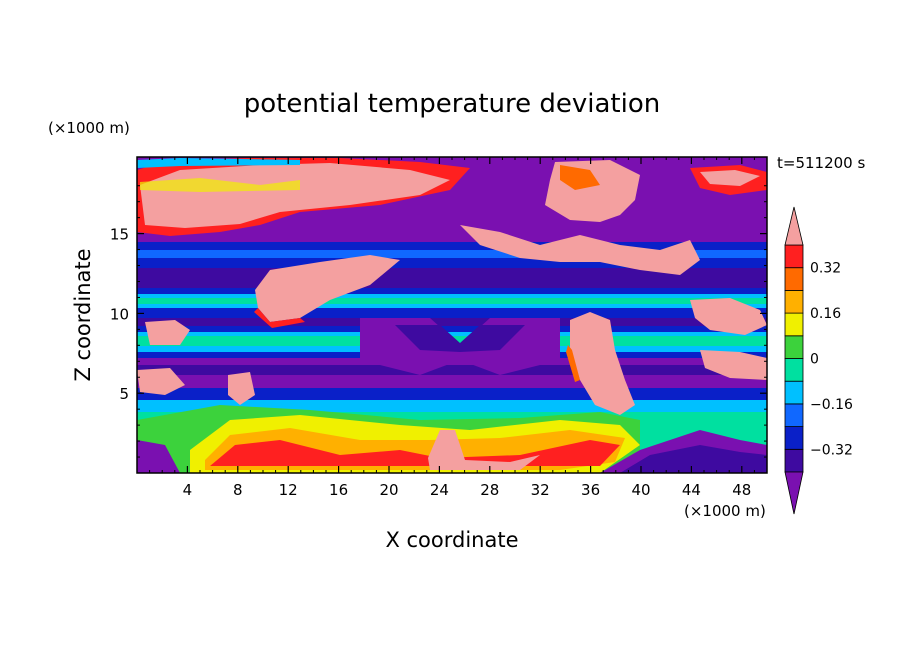 The height and width of the screenshot is (654, 904). I want to click on top-right-edge, so click(580, 177).